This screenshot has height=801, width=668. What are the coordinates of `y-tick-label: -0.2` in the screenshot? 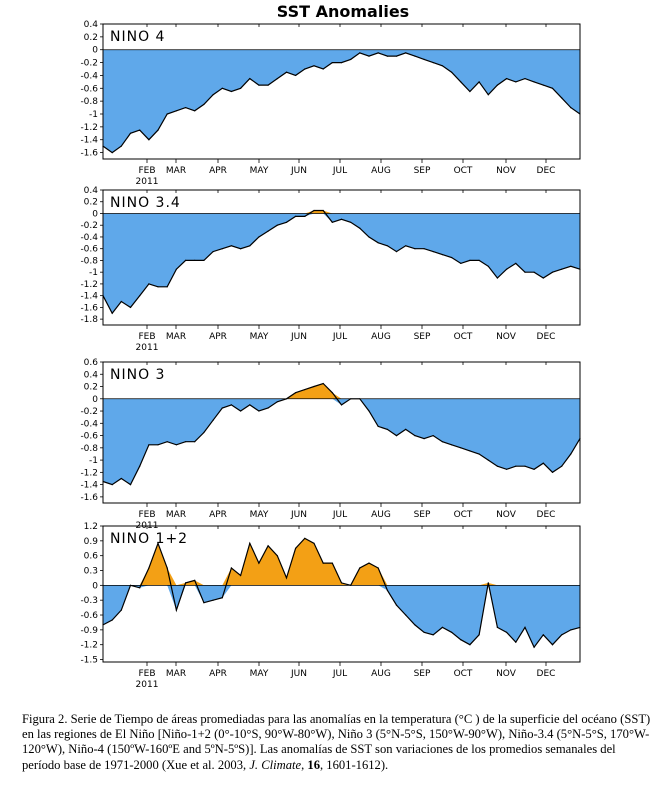 It's located at (89, 226).